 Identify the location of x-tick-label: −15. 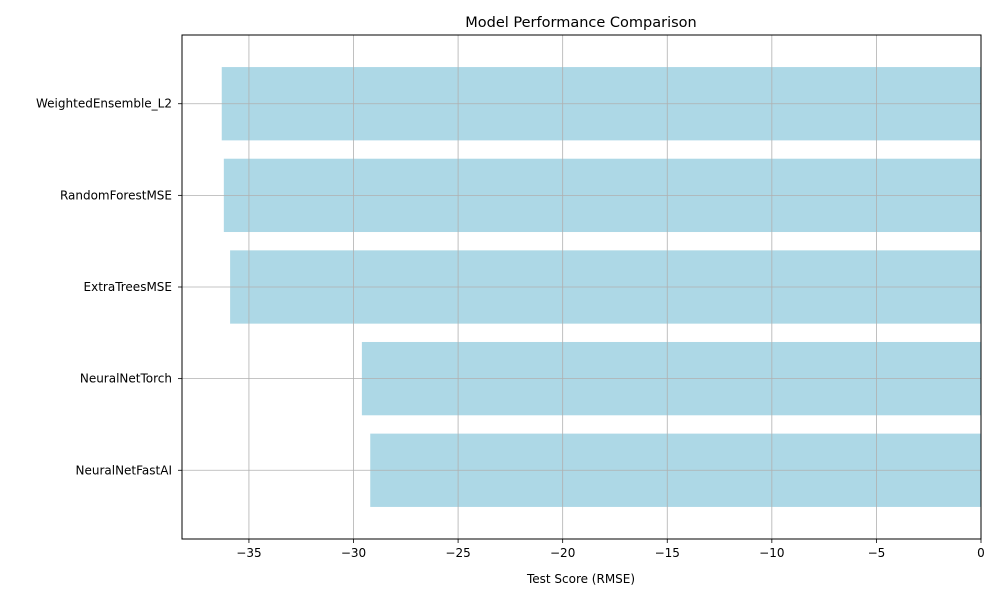
(667, 553).